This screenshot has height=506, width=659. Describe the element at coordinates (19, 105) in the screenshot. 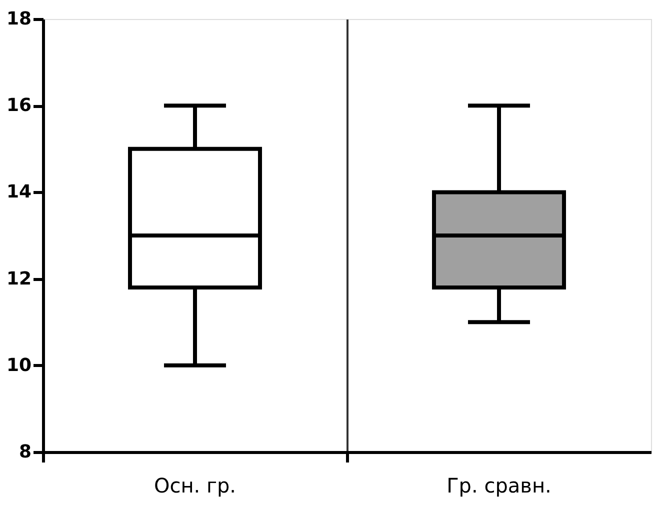

I see `y-tick-label: 16` at that location.